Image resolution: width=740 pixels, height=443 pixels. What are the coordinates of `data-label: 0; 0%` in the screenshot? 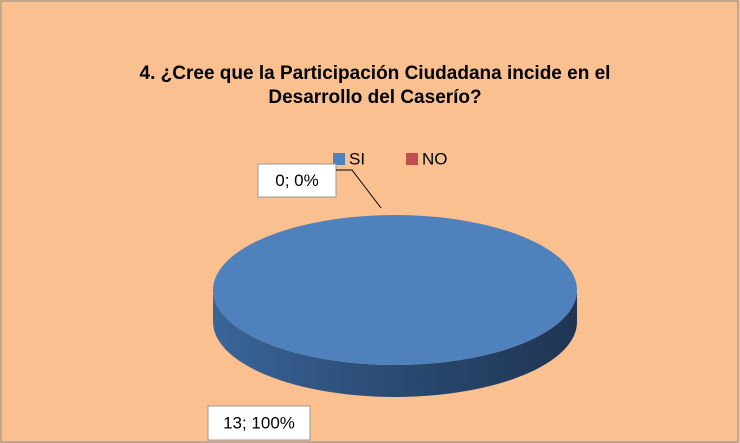 It's located at (296, 180).